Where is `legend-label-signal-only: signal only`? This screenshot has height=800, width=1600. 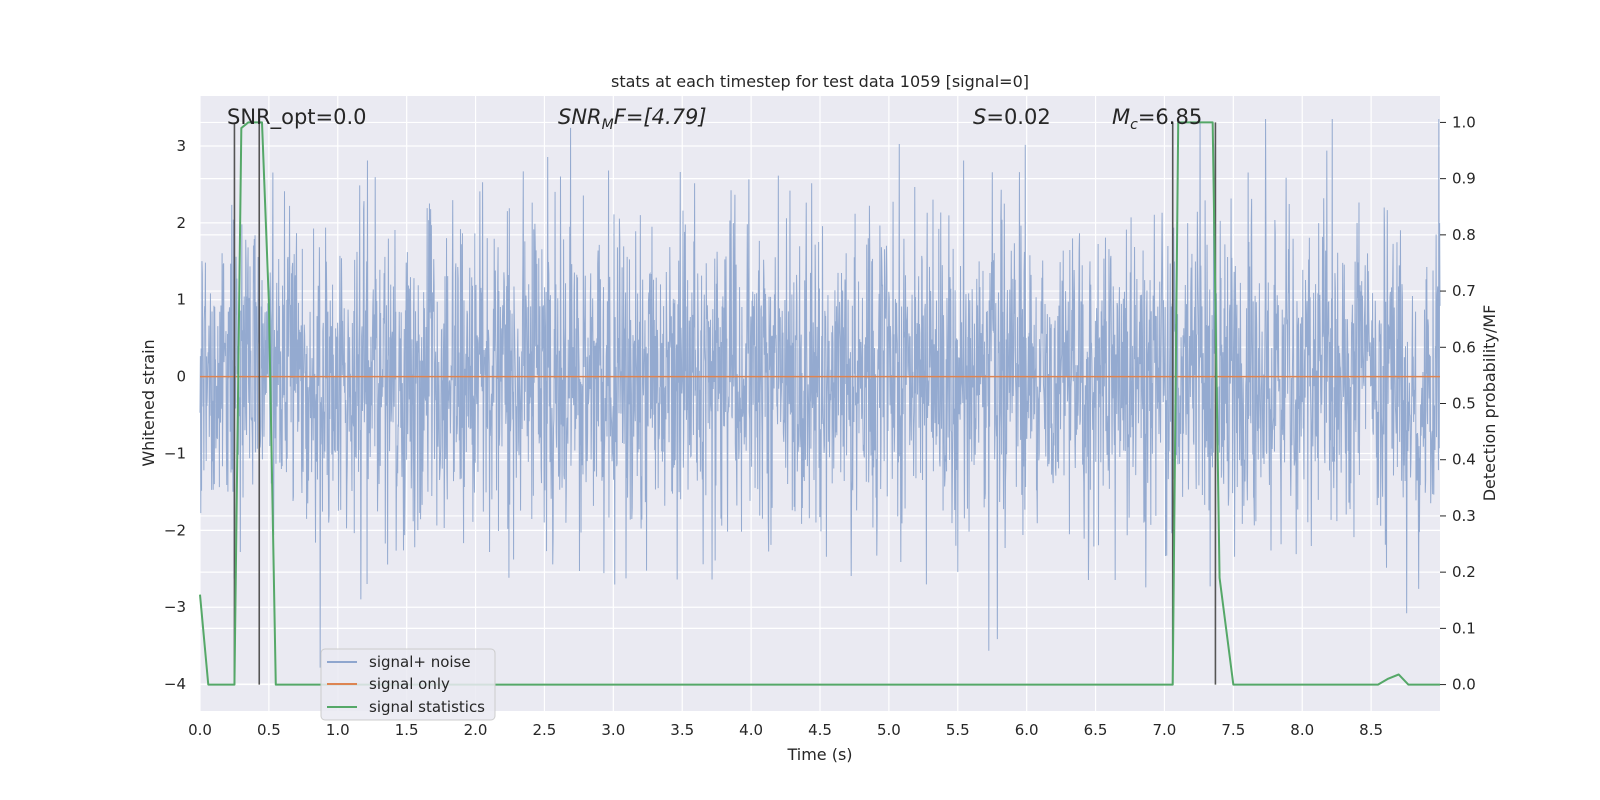
legend-label-signal-only: signal only is located at coordinates (409, 684).